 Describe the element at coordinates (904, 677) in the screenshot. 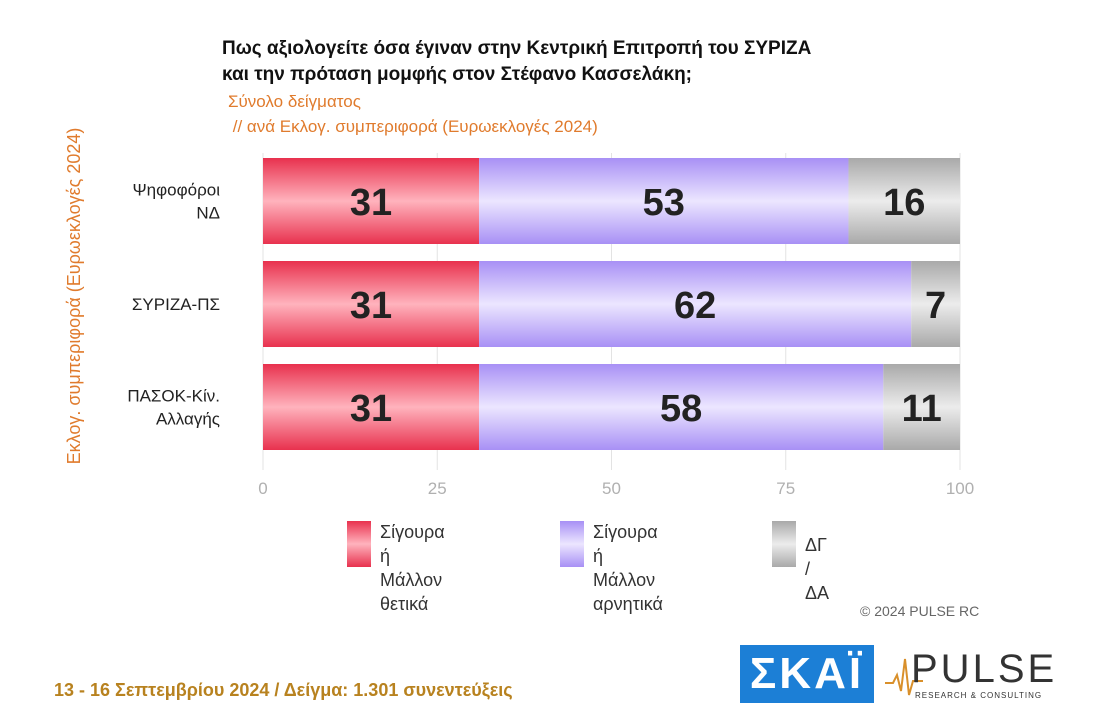

I see `pulse-wave-icon` at that location.